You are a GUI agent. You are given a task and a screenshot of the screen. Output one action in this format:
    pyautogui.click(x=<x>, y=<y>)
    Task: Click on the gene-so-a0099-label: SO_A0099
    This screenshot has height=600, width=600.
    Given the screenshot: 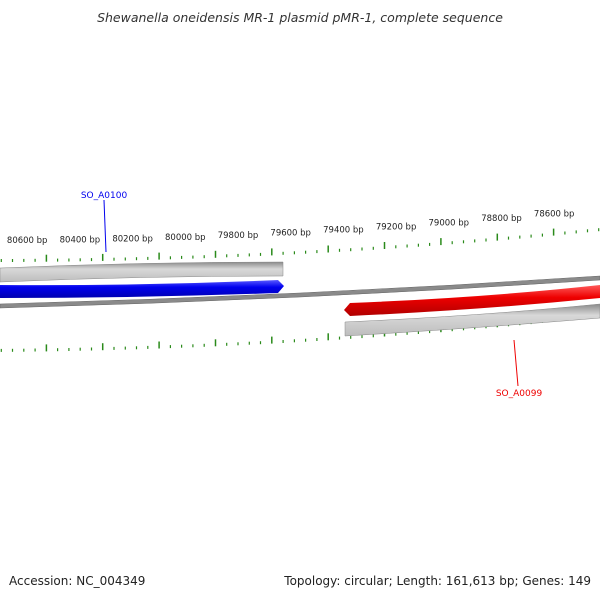 What is the action you would take?
    pyautogui.click(x=519, y=394)
    